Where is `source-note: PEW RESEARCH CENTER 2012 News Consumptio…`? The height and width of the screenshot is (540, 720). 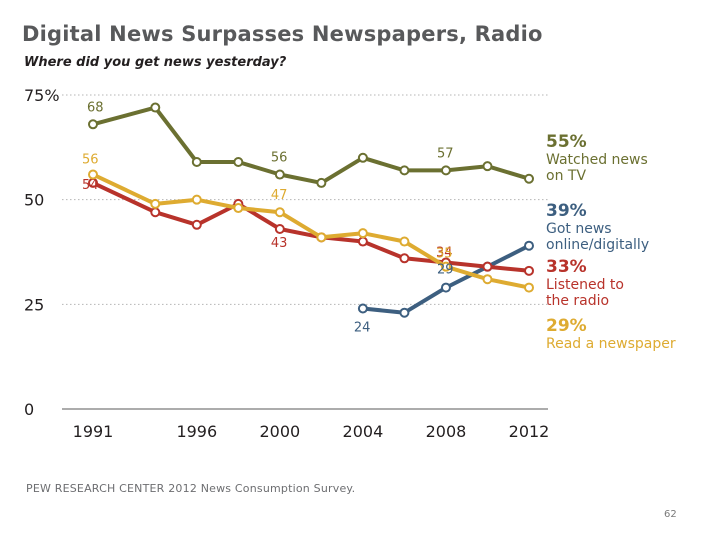 source-note: PEW RESEARCH CENTER 2012 News Consumptio… is located at coordinates (191, 488).